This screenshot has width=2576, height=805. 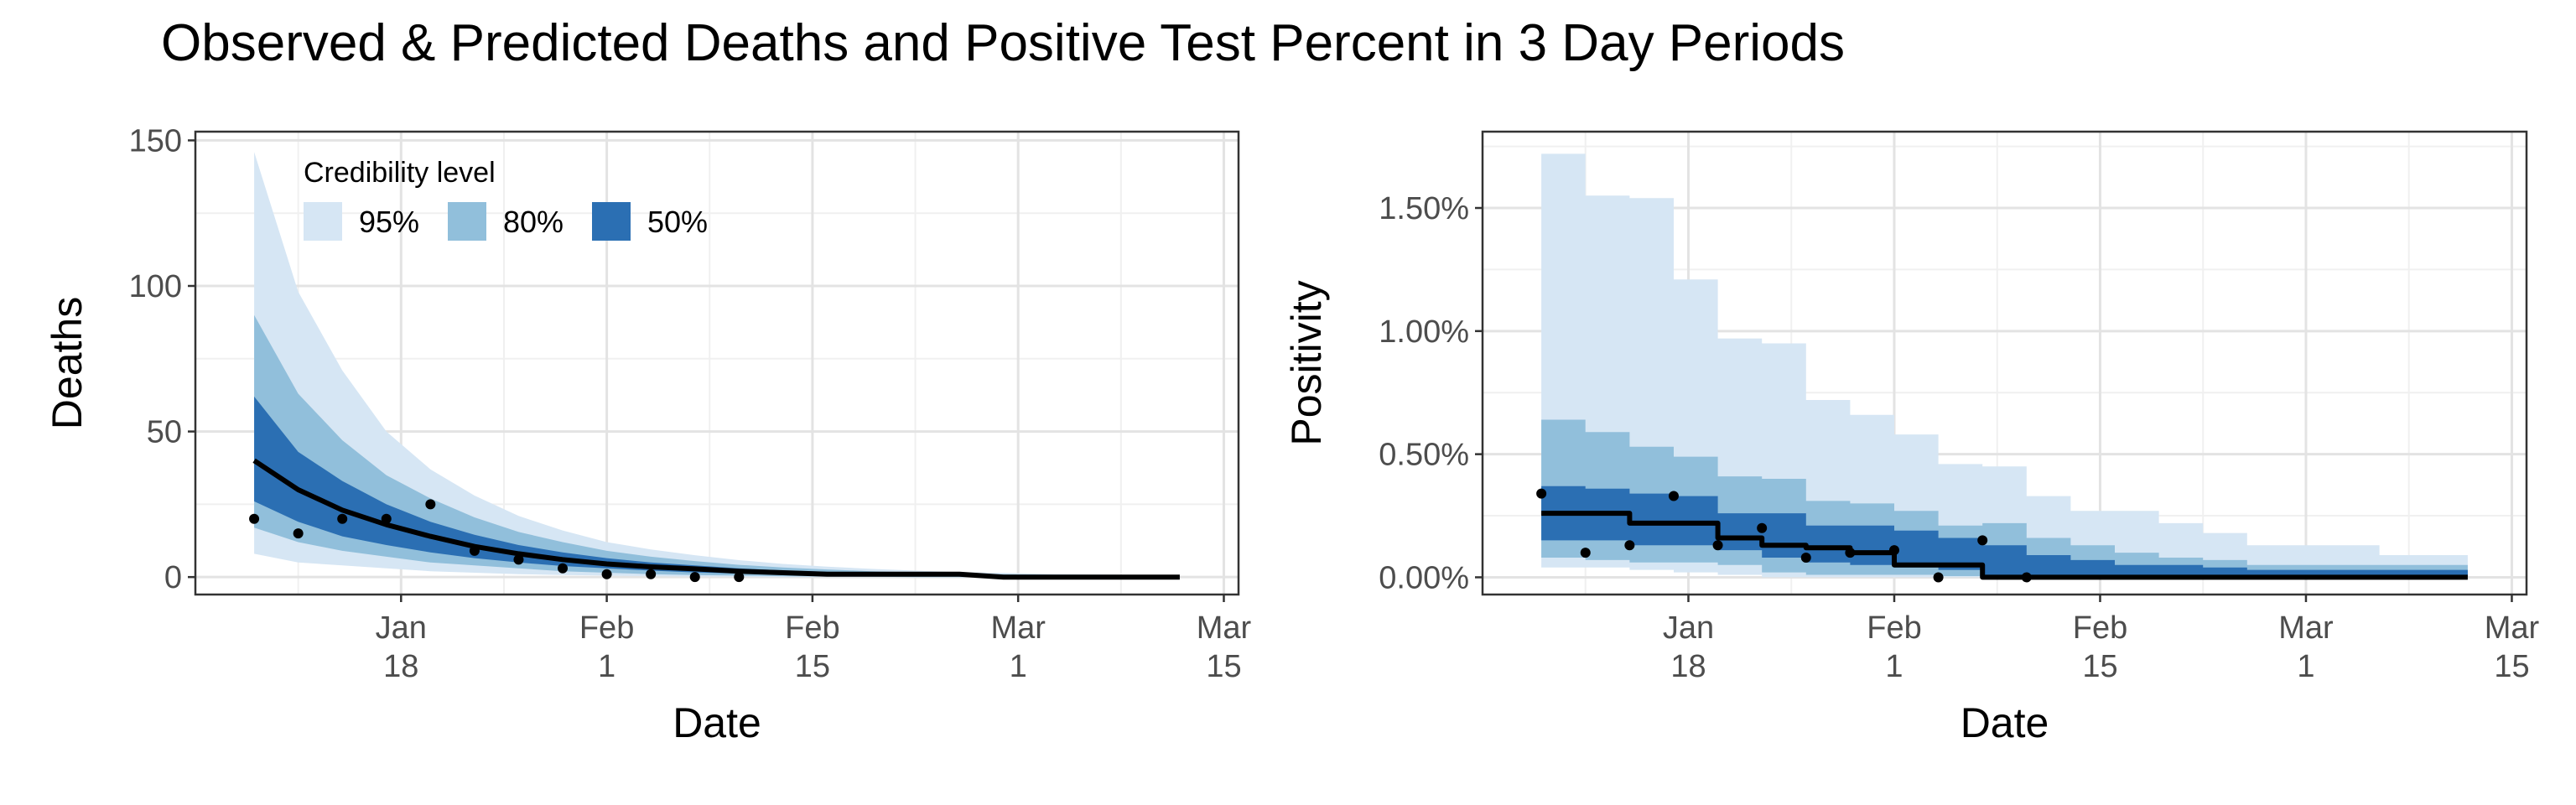 I want to click on legend-label: 50%, so click(x=677, y=222).